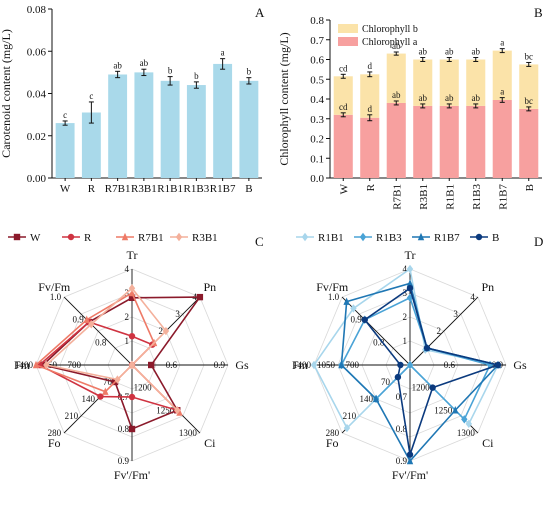 The width and height of the screenshot is (550, 505). I want to click on panel-label-c: C, so click(259, 241).